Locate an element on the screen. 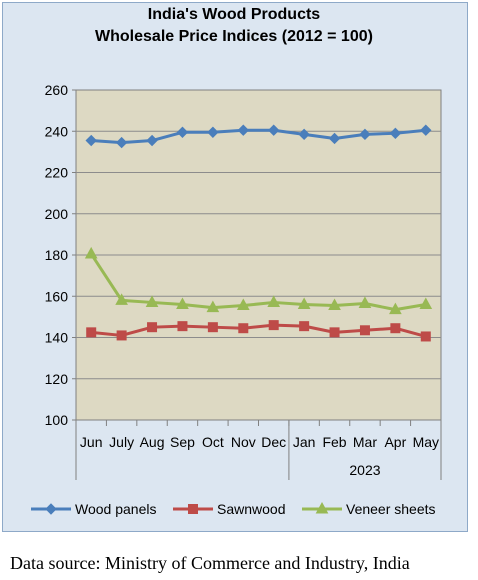 This screenshot has width=478, height=580. y-tick-label: 180 is located at coordinates (57, 255).